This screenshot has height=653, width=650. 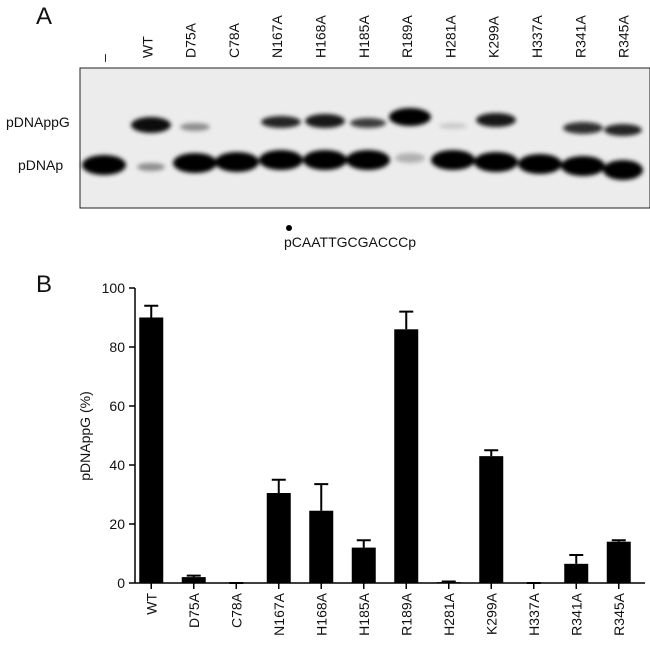 What do you see at coordinates (362, 144) in the screenshot?
I see `gel-bands` at bounding box center [362, 144].